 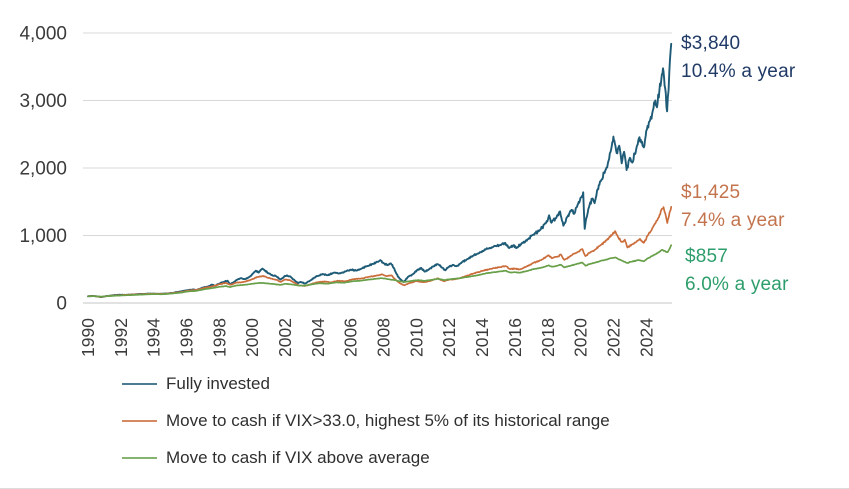 What do you see at coordinates (139, 457) in the screenshot?
I see `legend-swatch-vix-average-strategy` at bounding box center [139, 457].